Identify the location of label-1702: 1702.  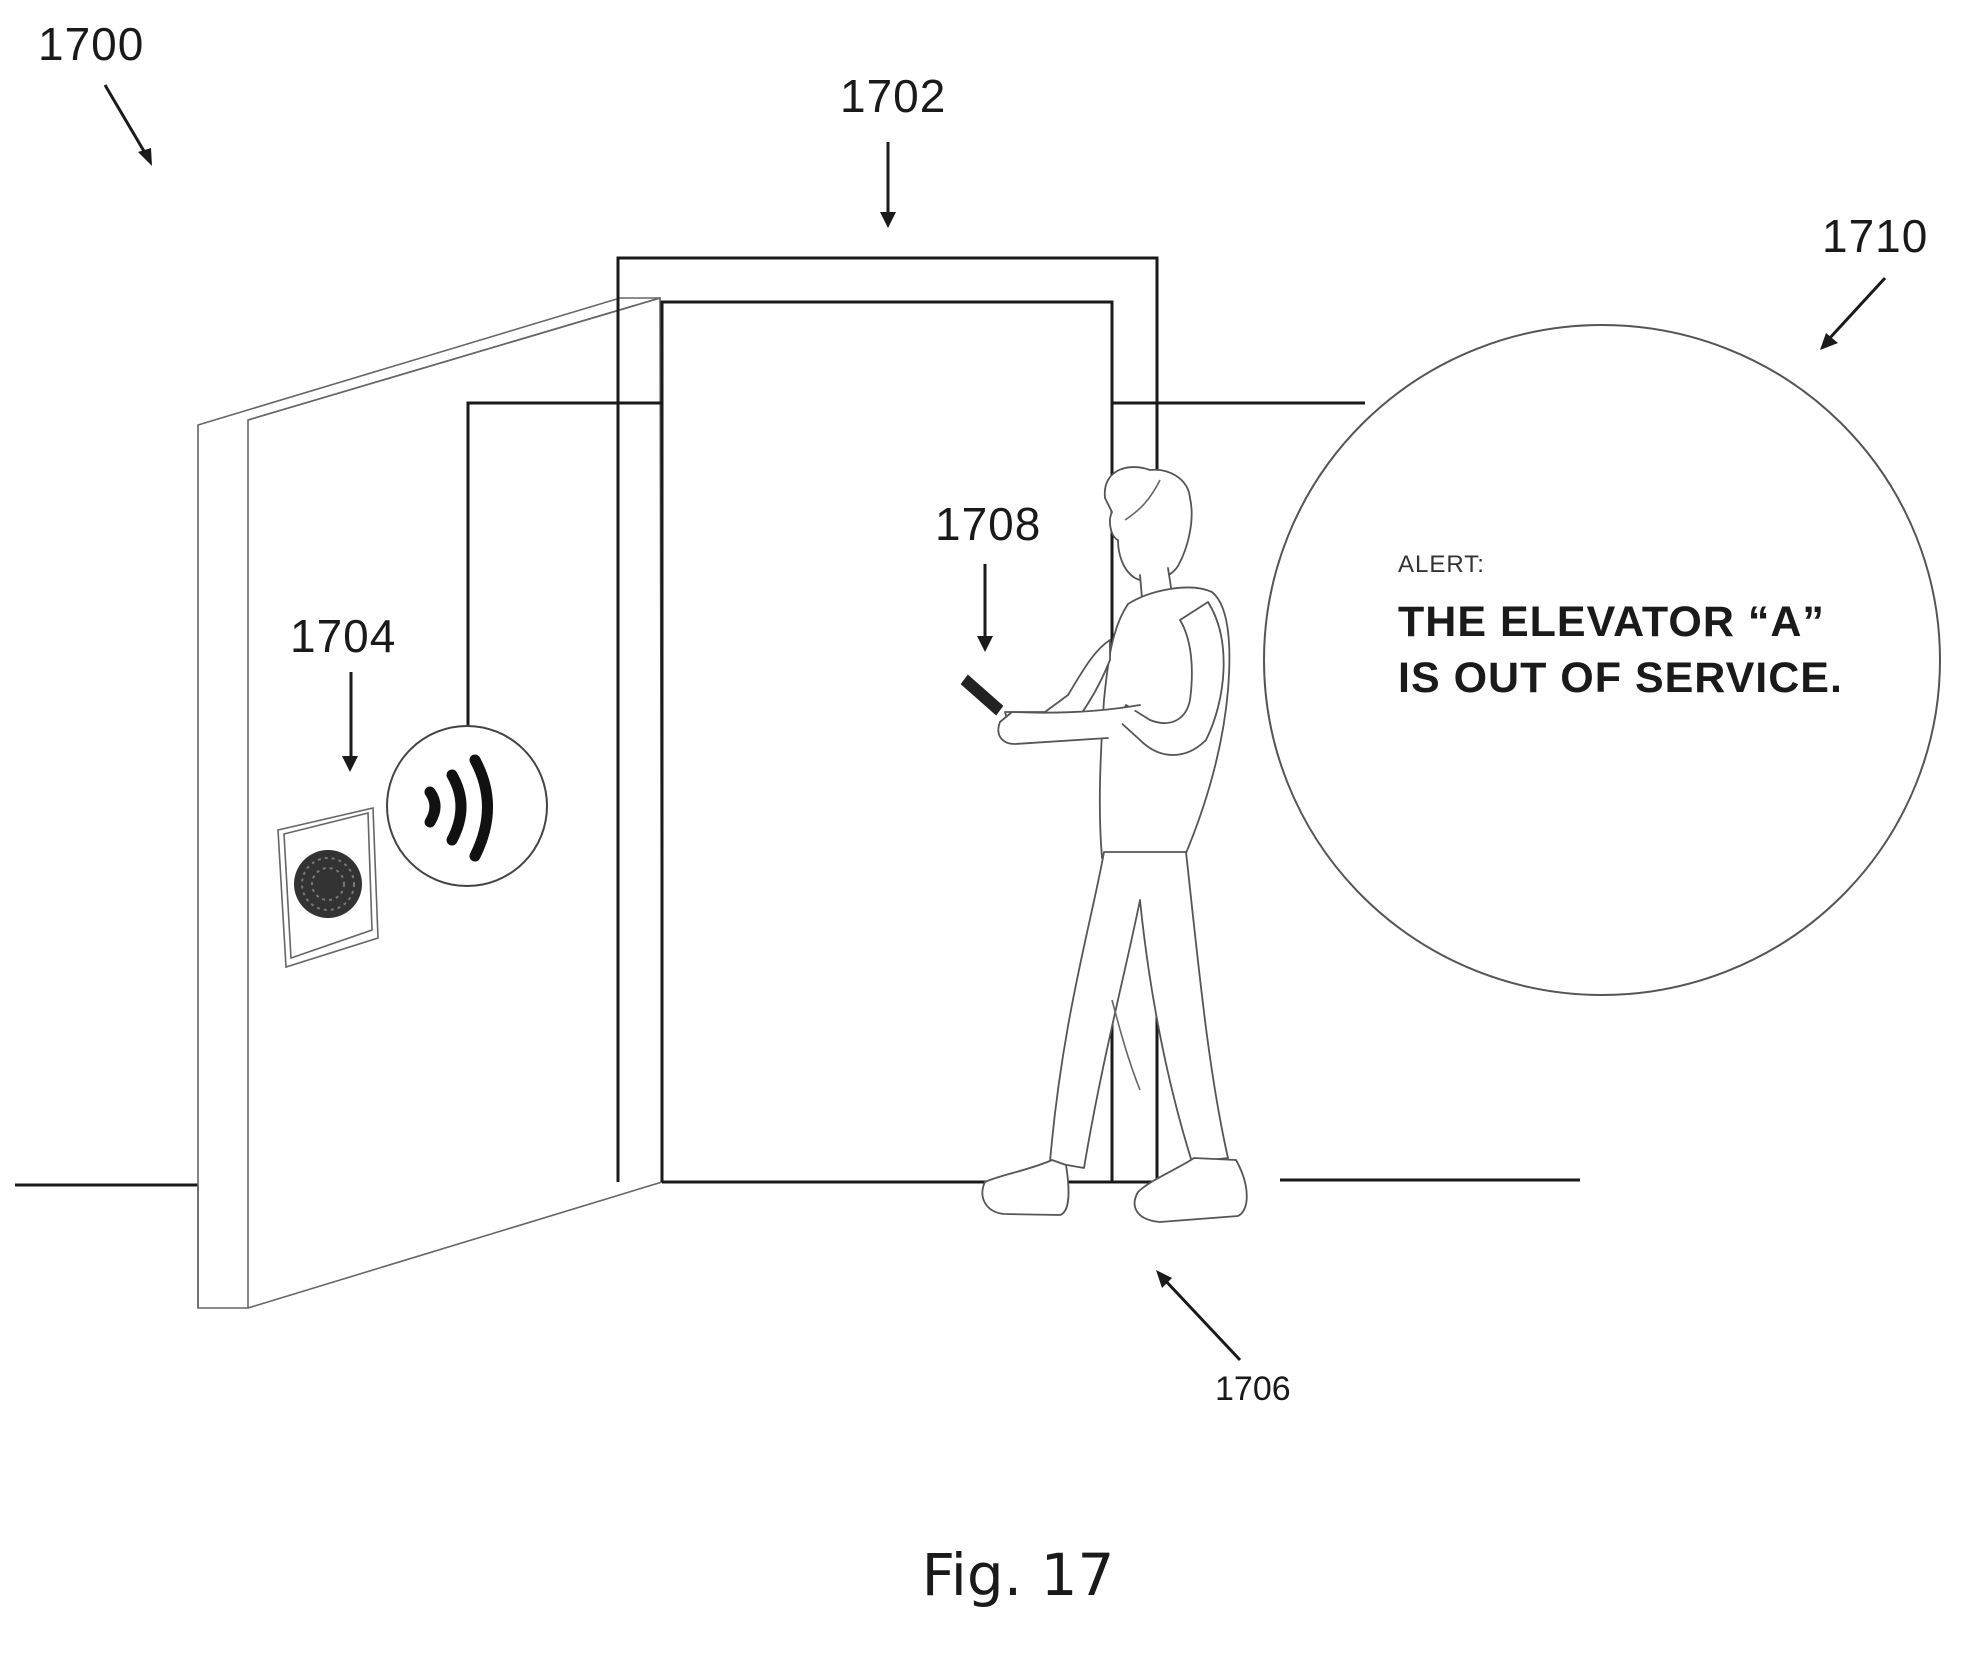
(893, 149).